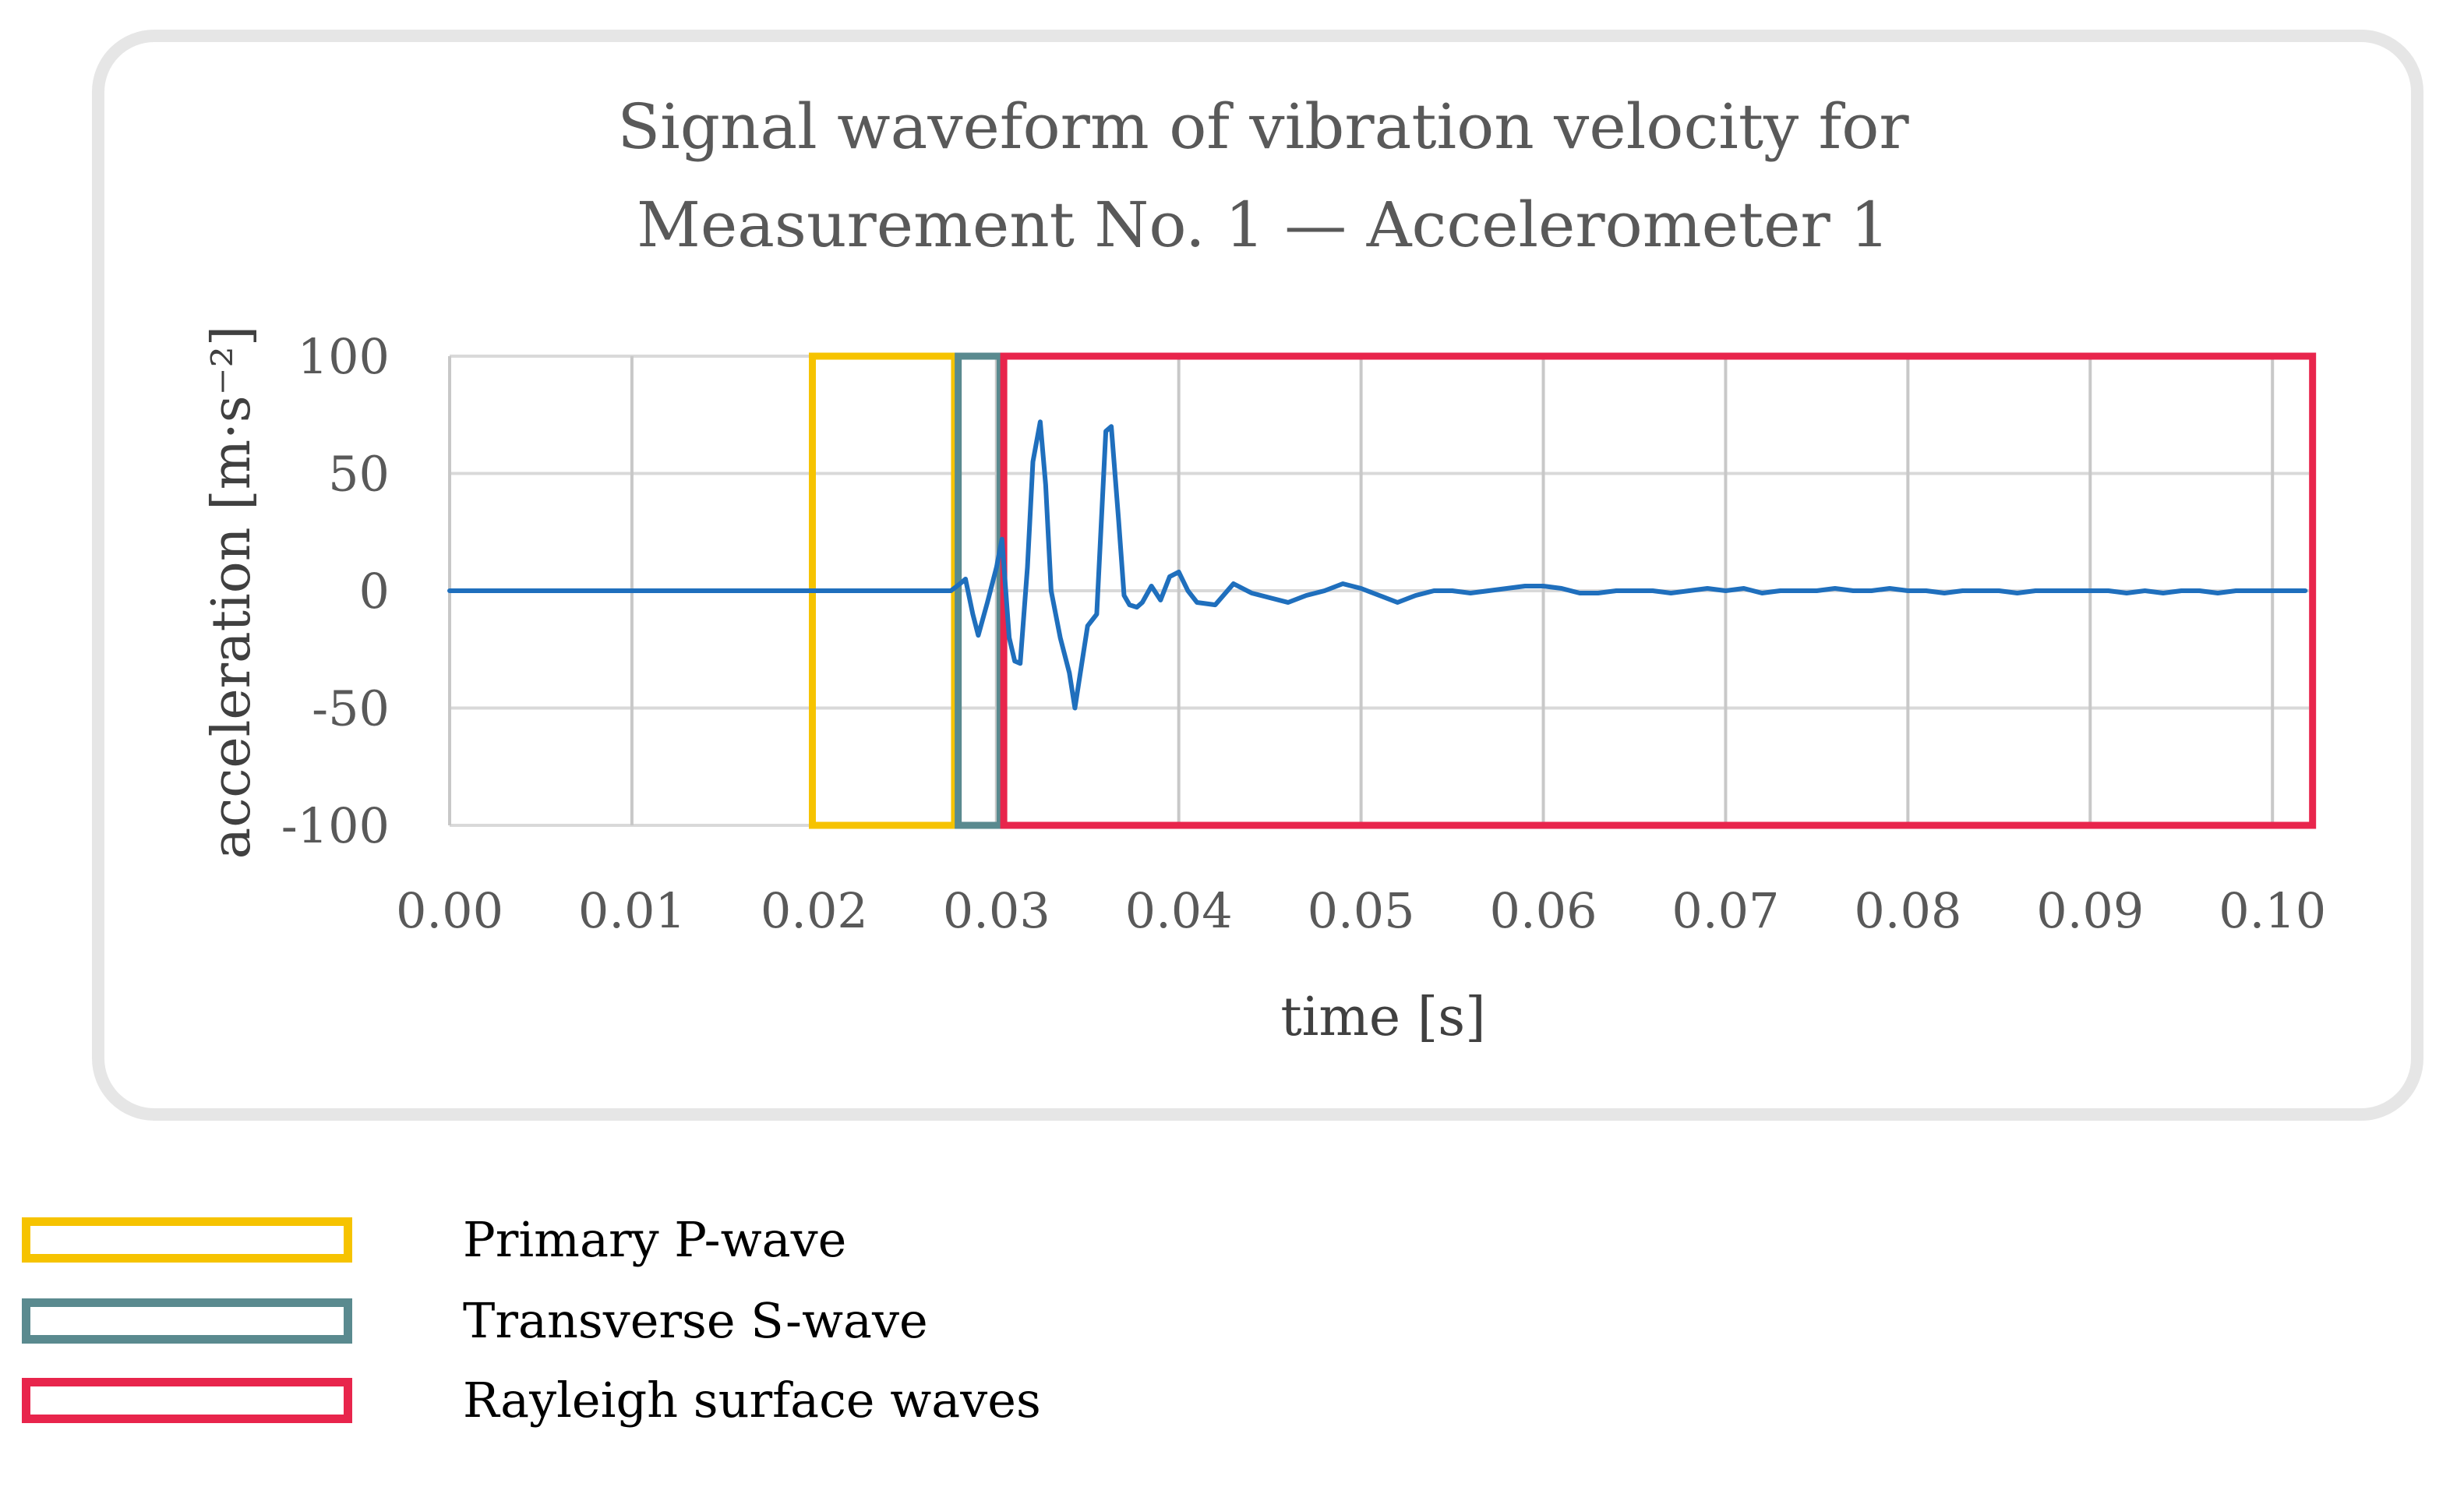 This screenshot has width=2464, height=1487. I want to click on region-transverse-s-wave, so click(979, 590).